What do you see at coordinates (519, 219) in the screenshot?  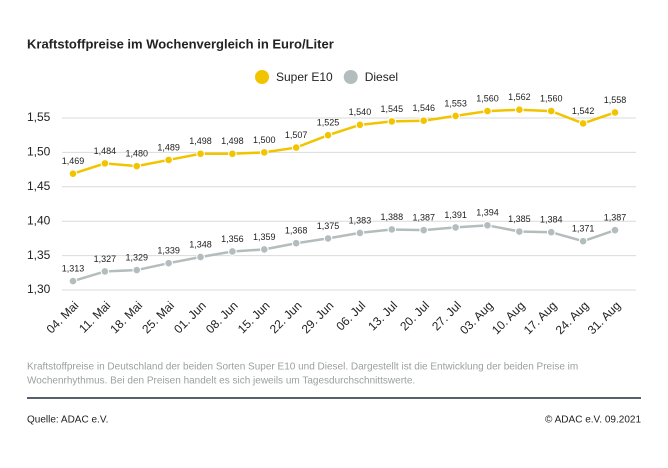 I see `data-label: 1,385` at bounding box center [519, 219].